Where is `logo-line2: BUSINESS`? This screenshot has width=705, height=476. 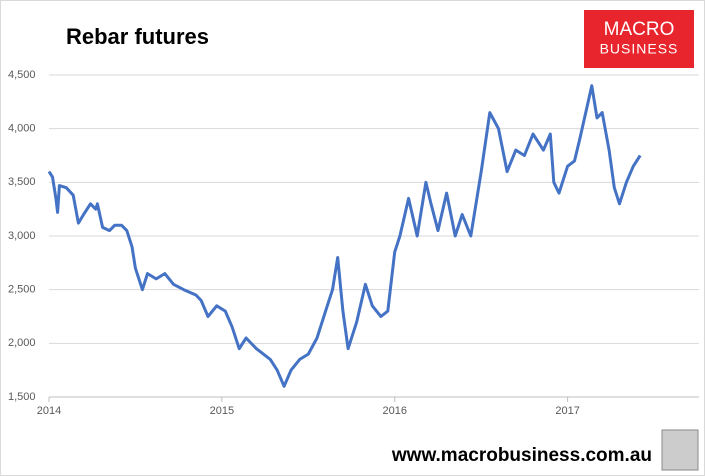 logo-line2: BUSINESS is located at coordinates (639, 49).